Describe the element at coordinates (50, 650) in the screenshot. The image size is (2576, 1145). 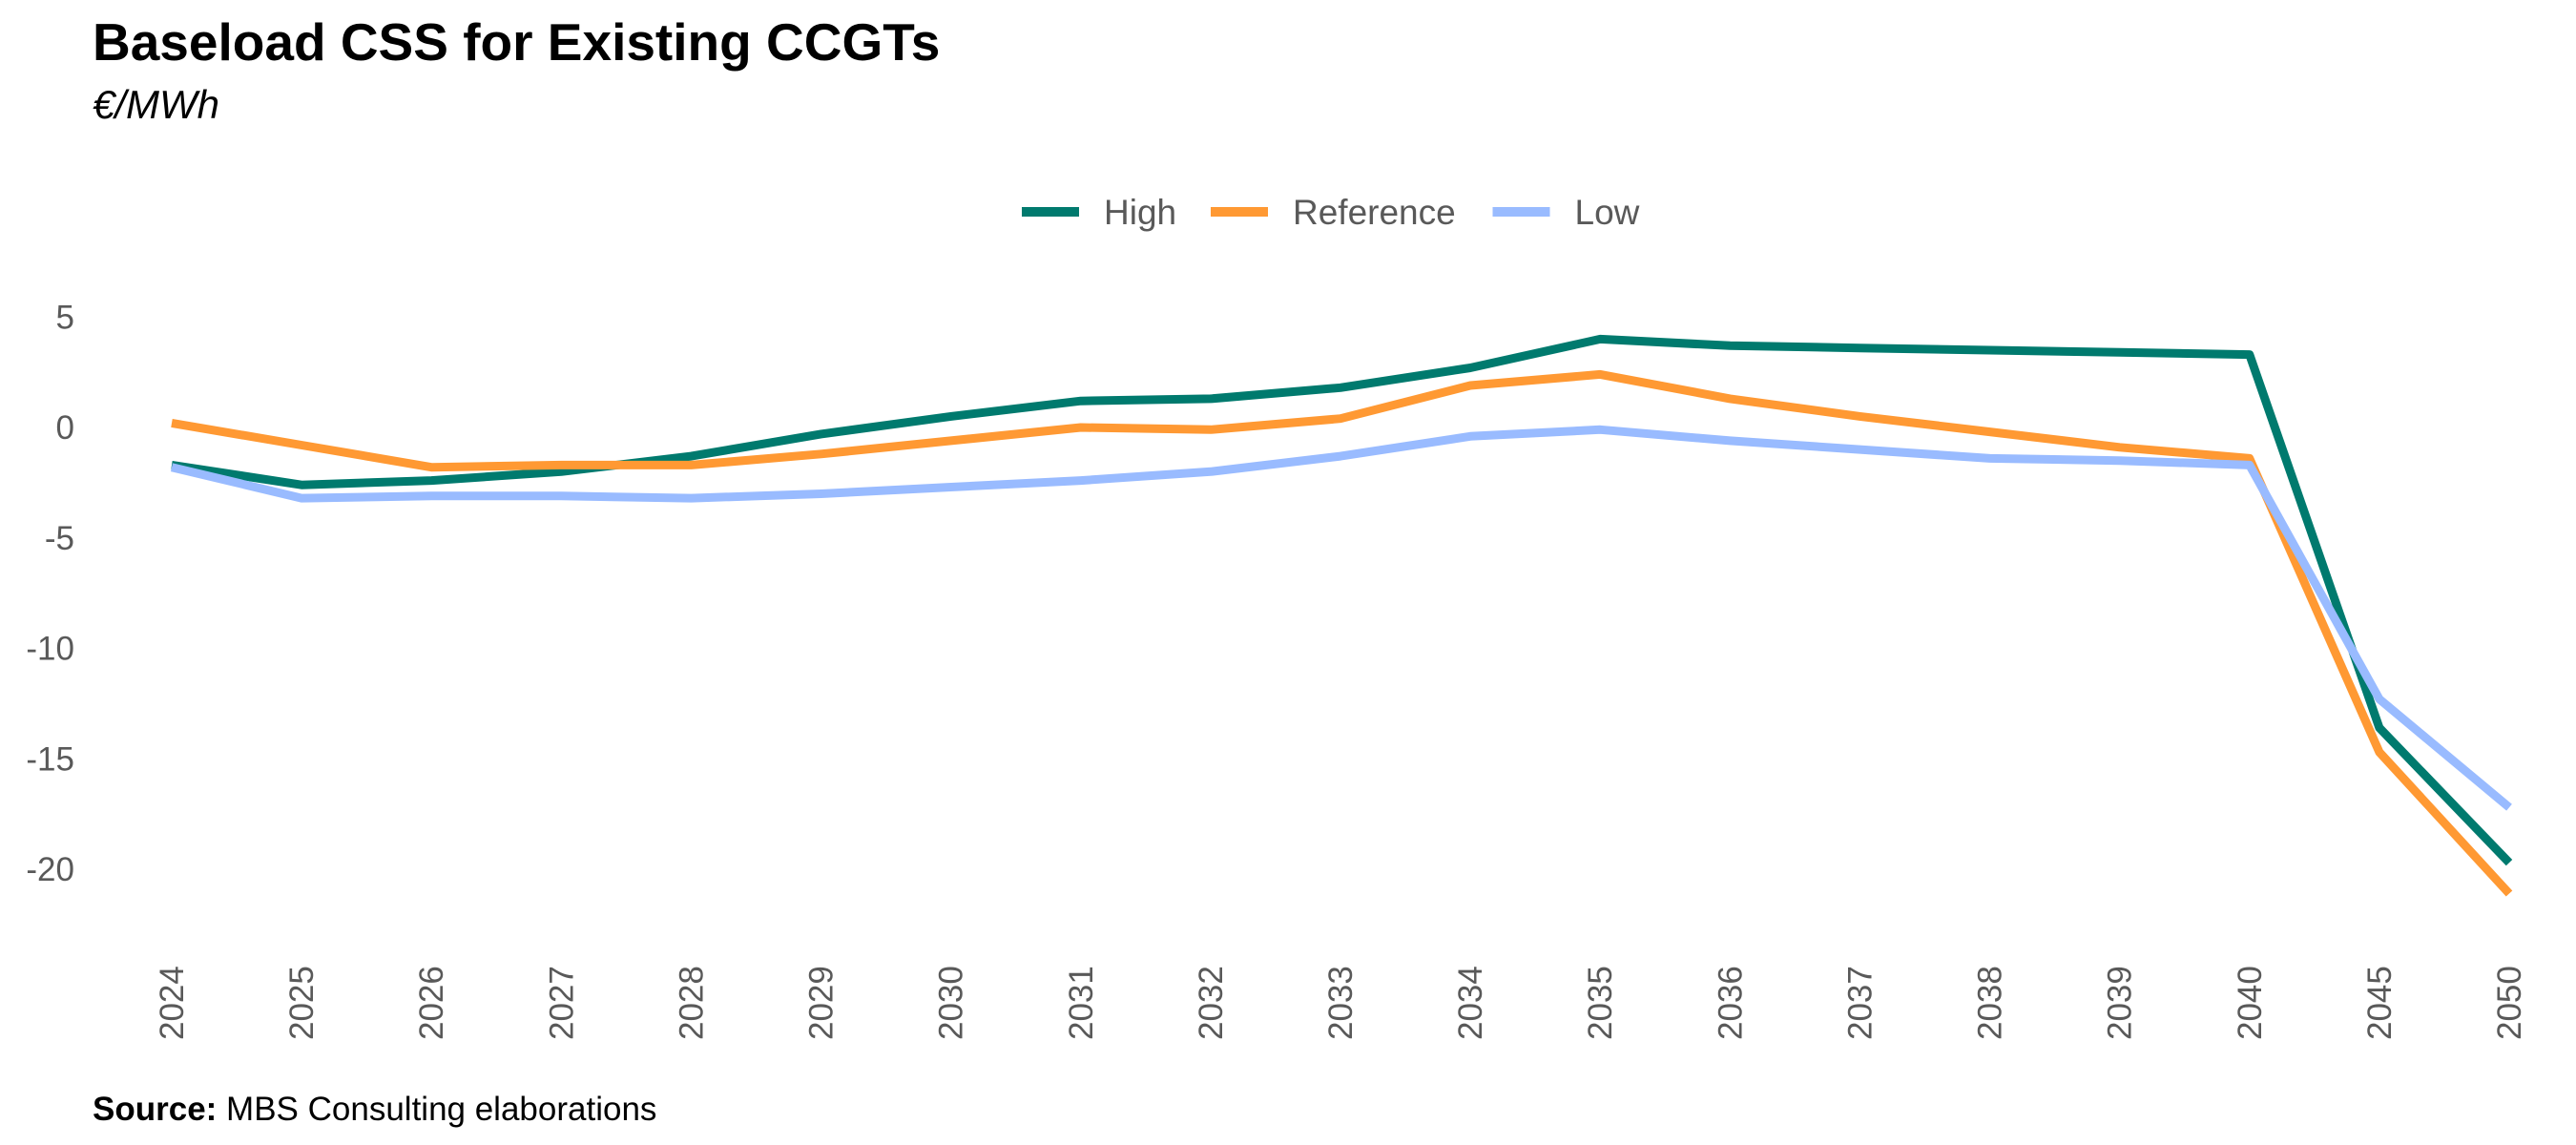
I see `y-tick-label: -10` at that location.